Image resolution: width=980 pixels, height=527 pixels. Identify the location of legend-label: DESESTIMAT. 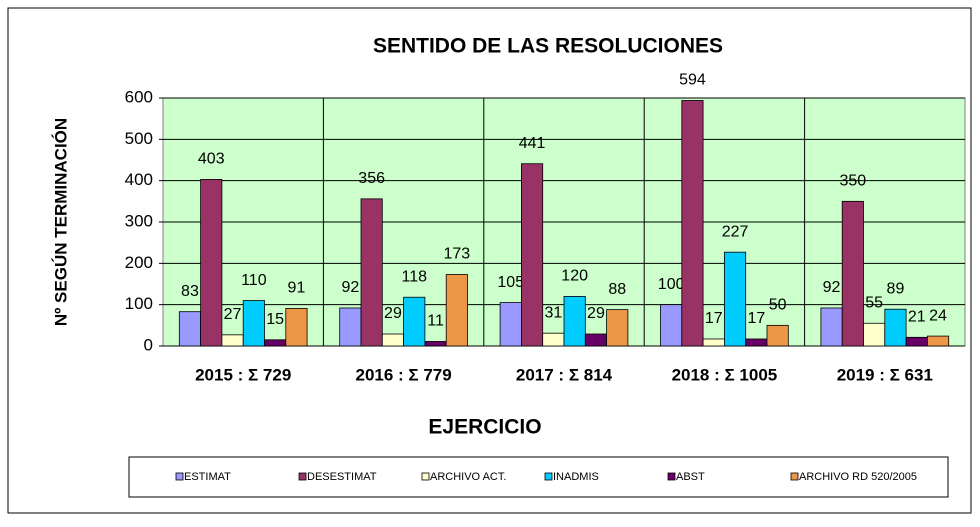
(342, 477).